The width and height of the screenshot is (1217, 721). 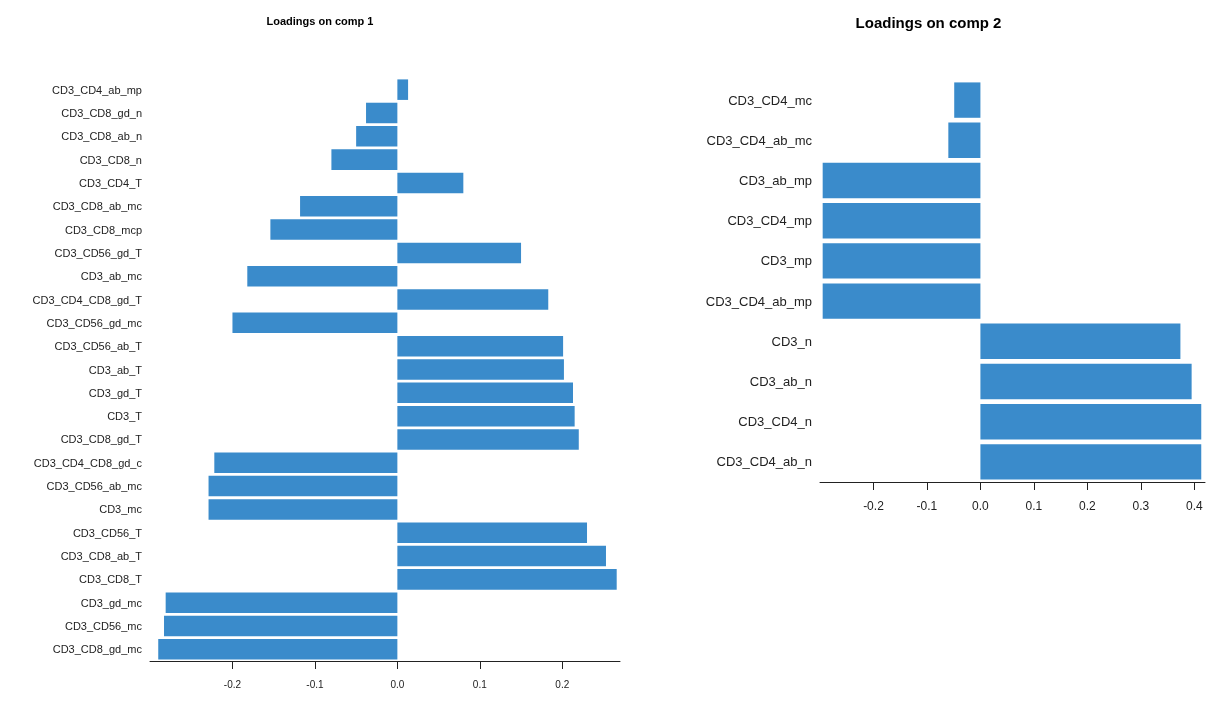 What do you see at coordinates (88, 462) in the screenshot?
I see `y-tick-label: CD3_CD4_CD8_gd_c` at bounding box center [88, 462].